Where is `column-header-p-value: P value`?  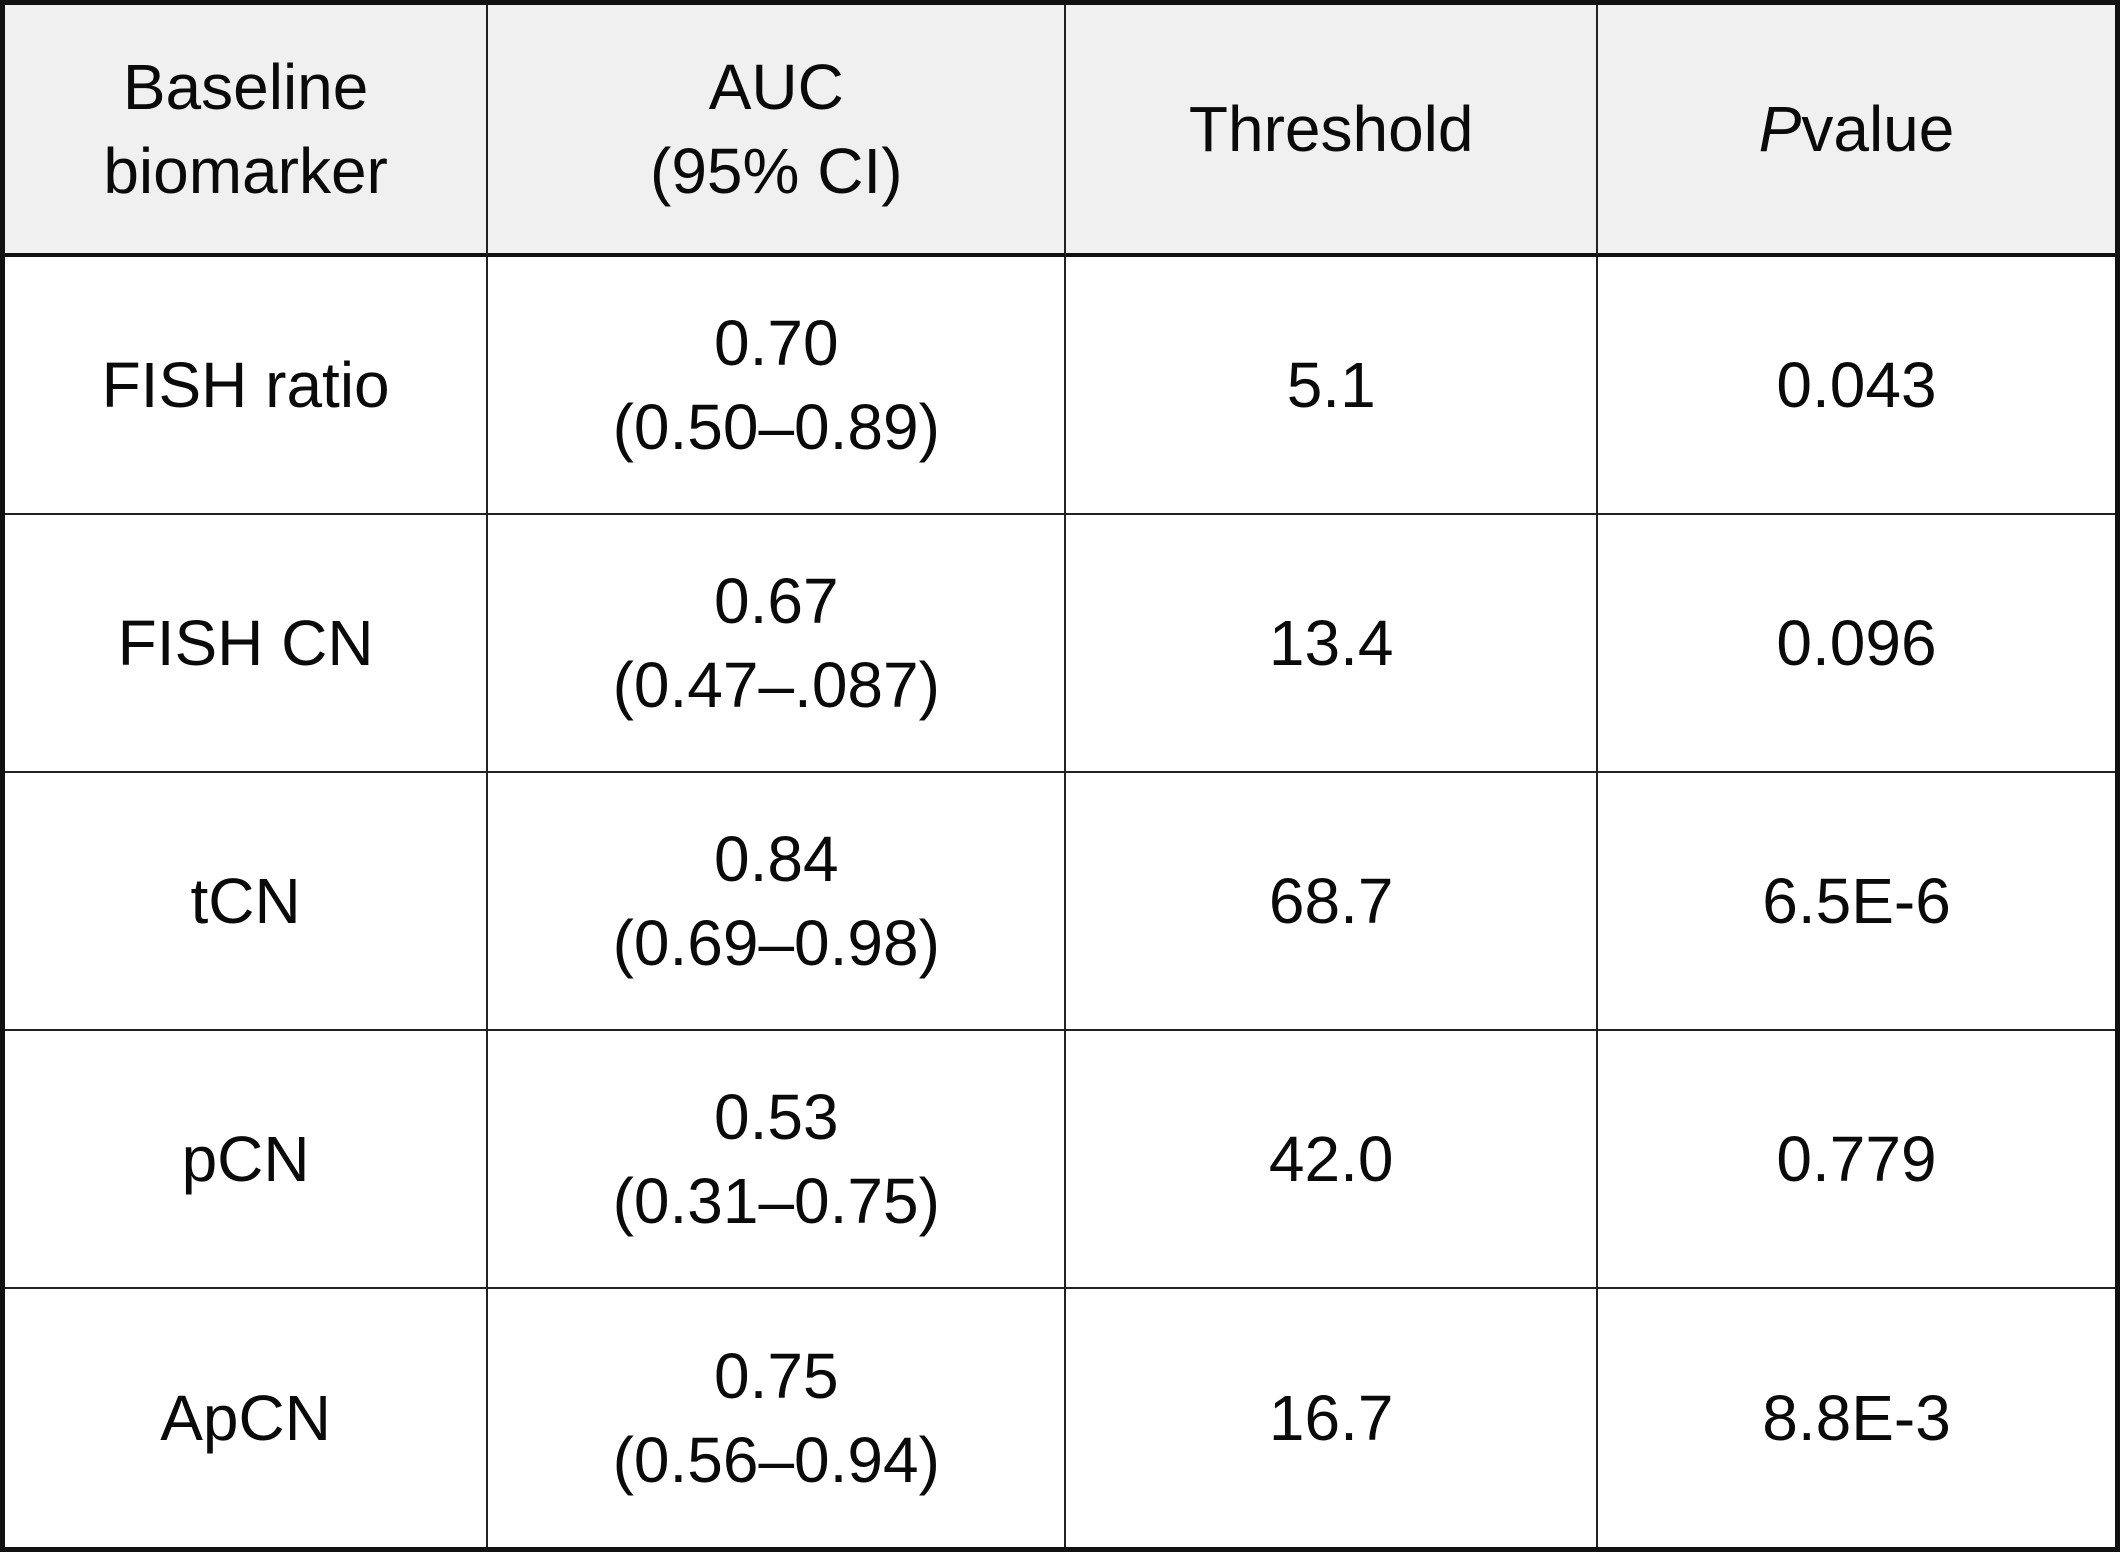 column-header-p-value: P value is located at coordinates (1856, 131).